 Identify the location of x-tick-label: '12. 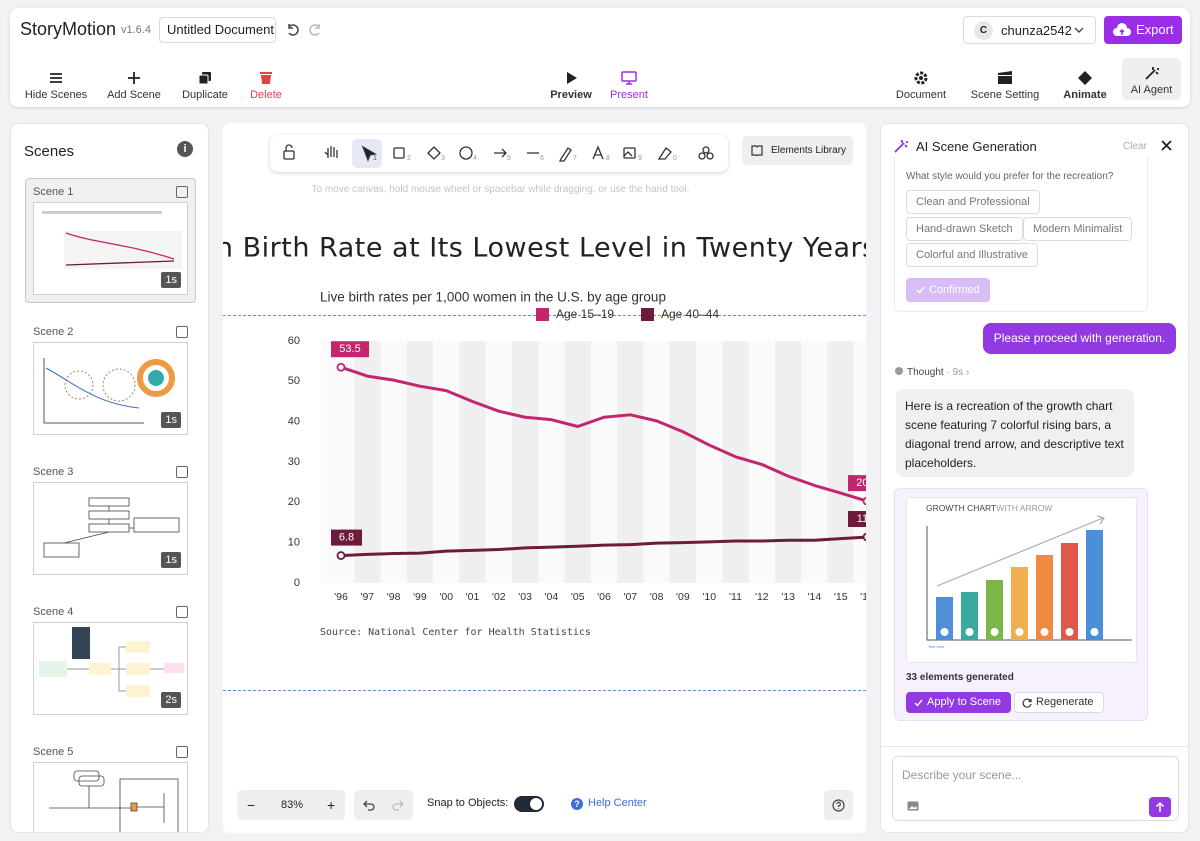
(762, 597).